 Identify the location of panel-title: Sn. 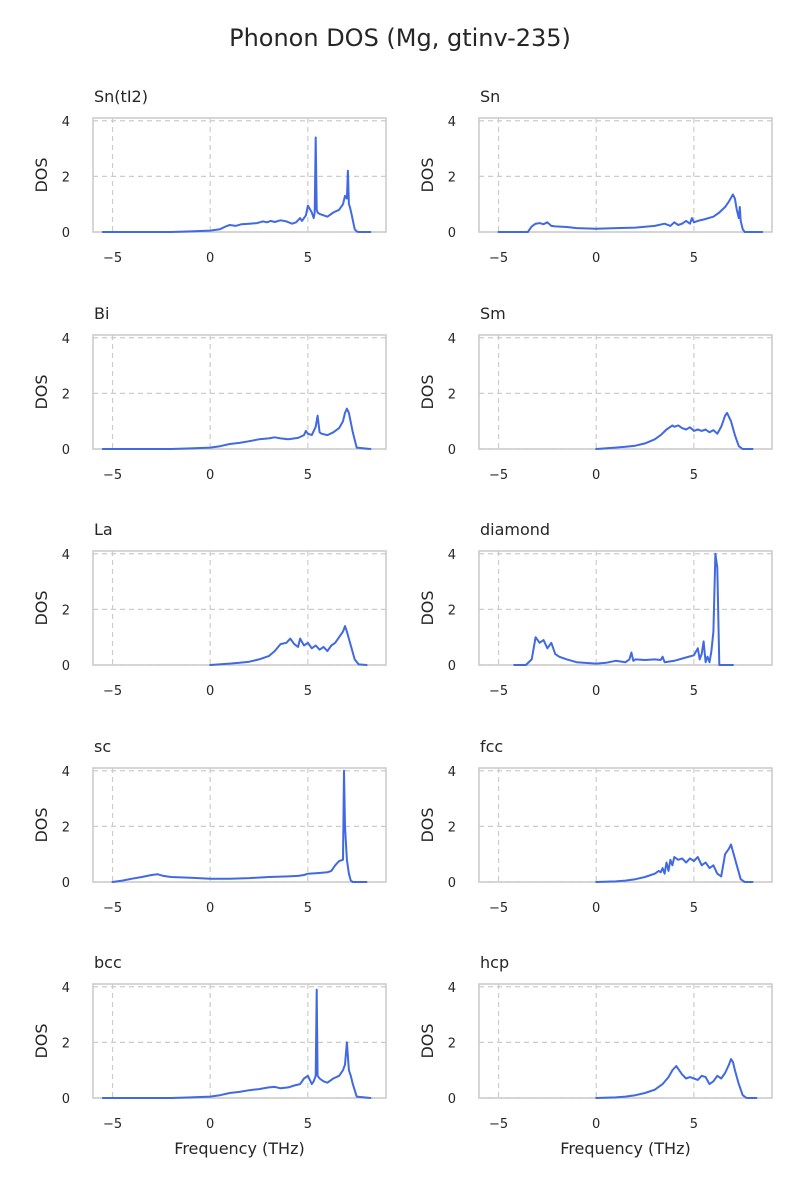
(490, 96).